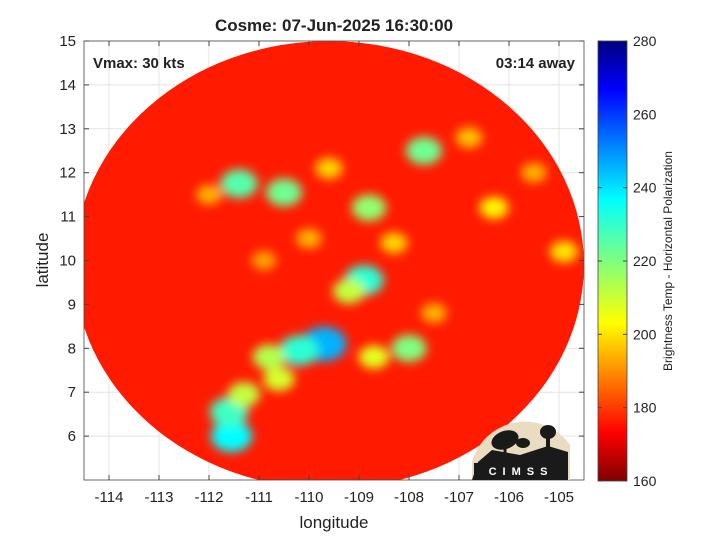 The height and width of the screenshot is (540, 720). I want to click on x-tick-label: -111, so click(259, 497).